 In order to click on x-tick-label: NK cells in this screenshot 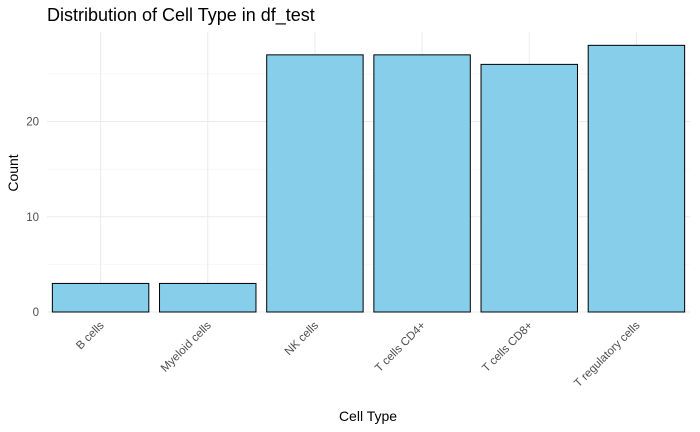, I will do `click(302, 338)`.